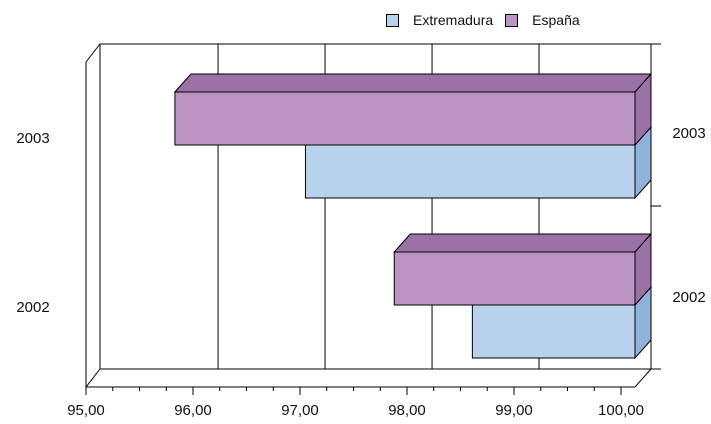 This screenshot has width=711, height=424. What do you see at coordinates (453, 20) in the screenshot?
I see `legend-label-extremadura: Extremadura` at bounding box center [453, 20].